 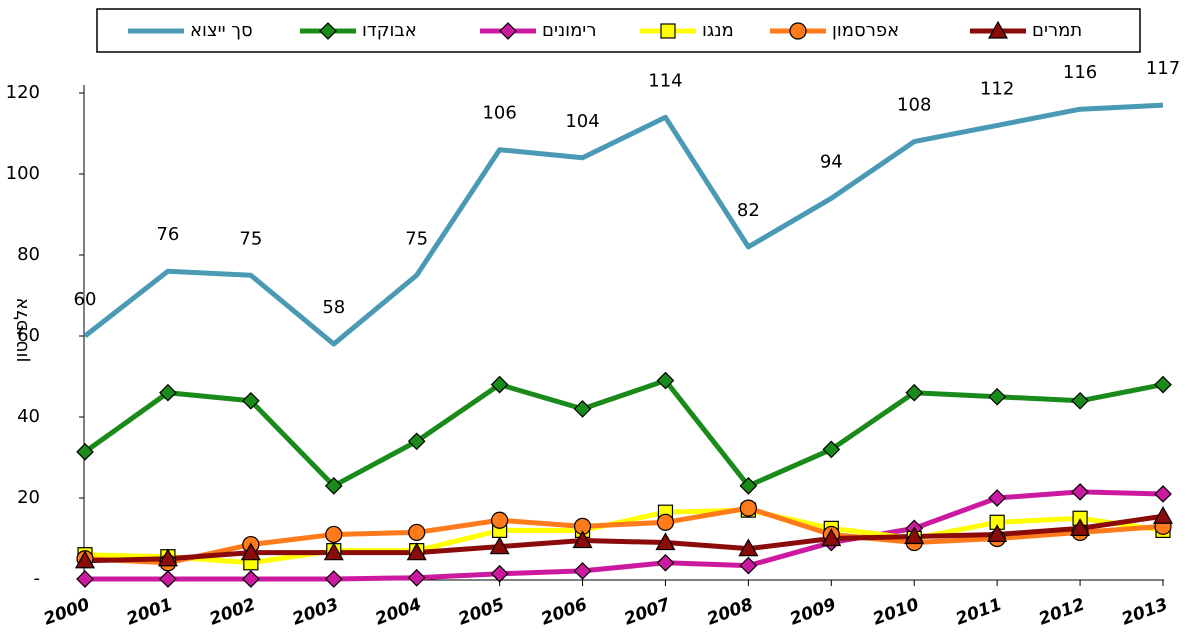 I want to click on legend-label: רימונים, so click(x=569, y=30).